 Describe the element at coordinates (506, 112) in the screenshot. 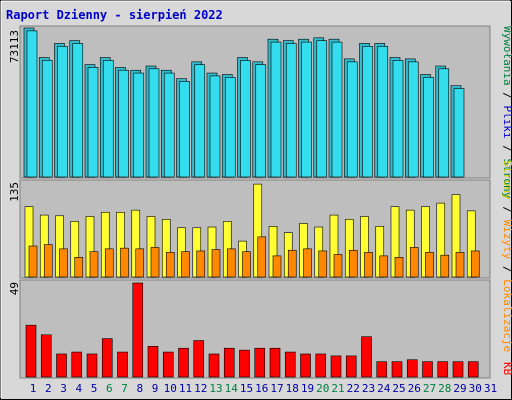

I see `legend-hits-files: Wywołania / Pliki / Strony` at that location.